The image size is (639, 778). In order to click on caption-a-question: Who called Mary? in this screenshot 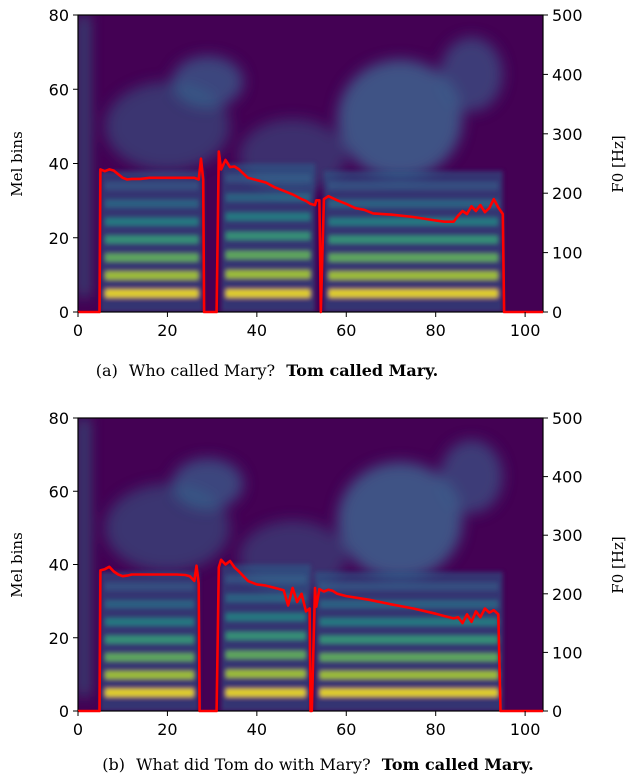, I will do `click(202, 370)`.